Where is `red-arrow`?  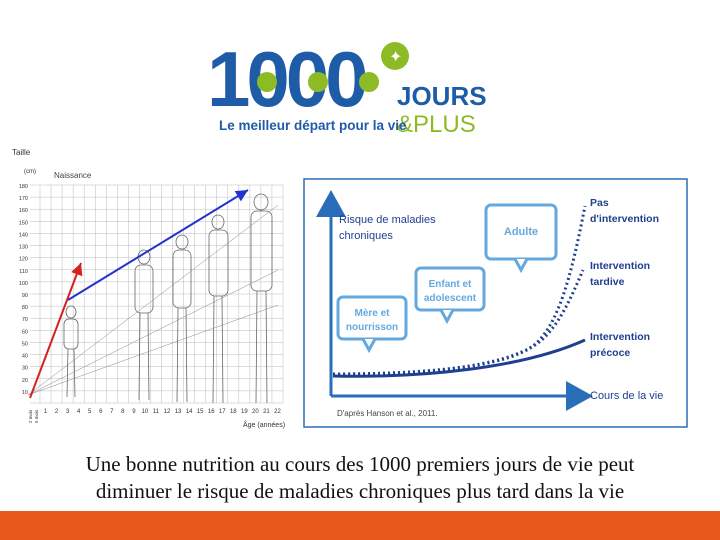
red-arrow is located at coordinates (56, 330).